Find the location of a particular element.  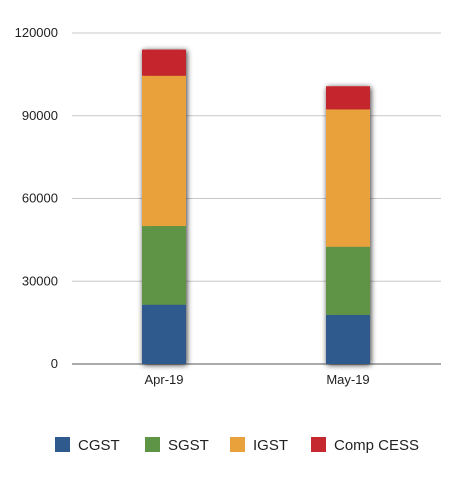

y-tick-label: 30000 is located at coordinates (40, 280).